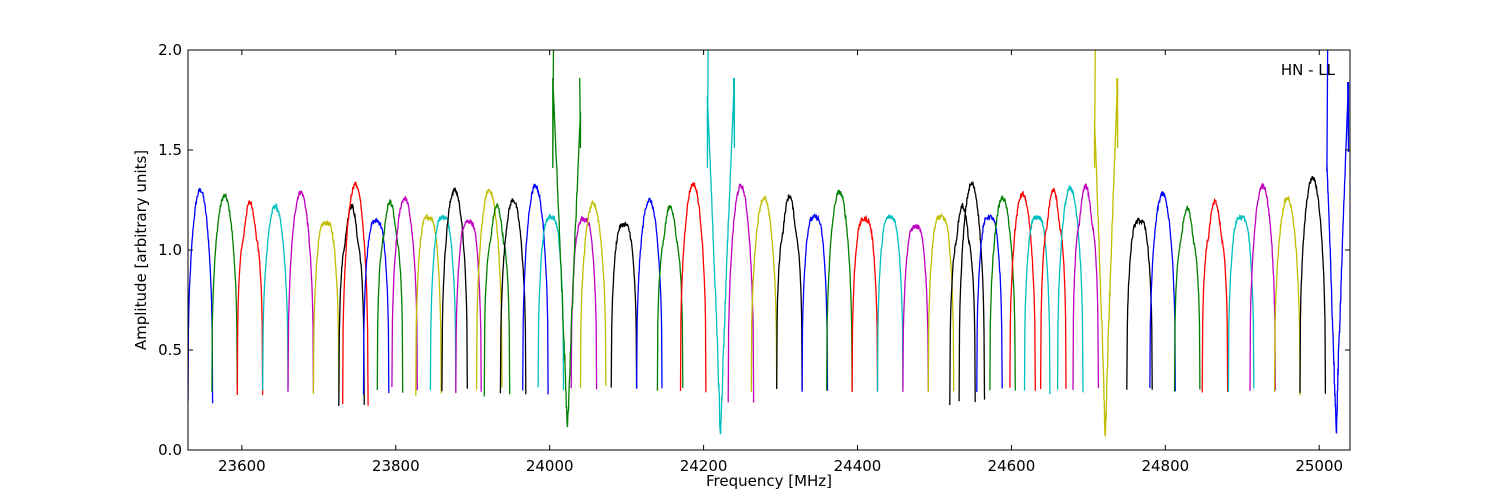  Describe the element at coordinates (704, 466) in the screenshot. I see `x-tick-label: 24200` at that location.